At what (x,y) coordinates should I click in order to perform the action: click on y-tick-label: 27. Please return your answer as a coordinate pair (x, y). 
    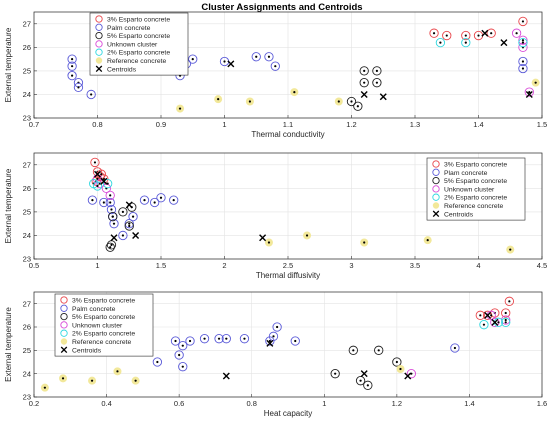
    Looking at the image, I should click on (27, 164).